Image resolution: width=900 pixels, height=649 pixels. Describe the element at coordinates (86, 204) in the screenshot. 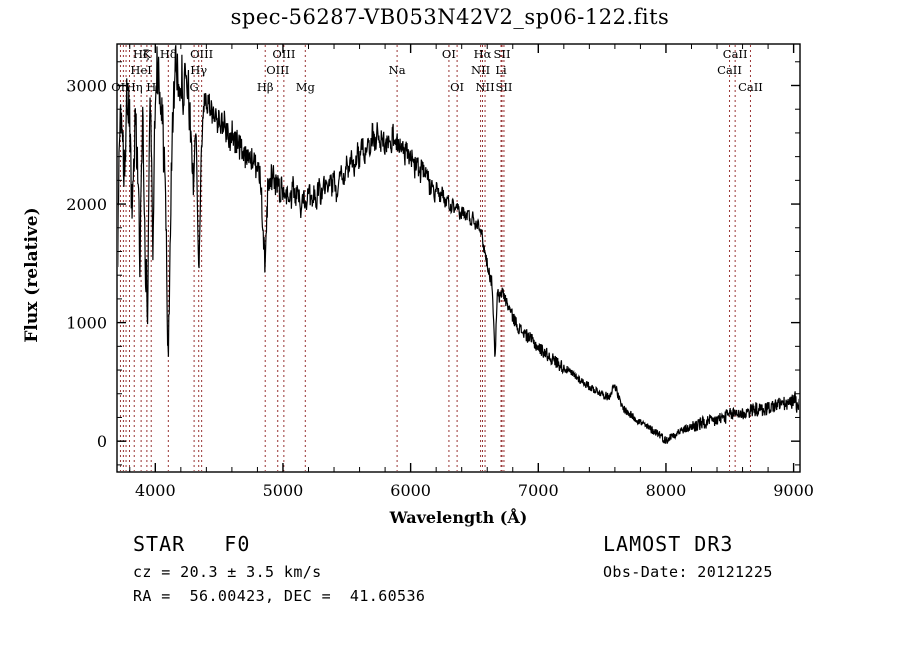

I see `y-tick-label: 2000` at that location.